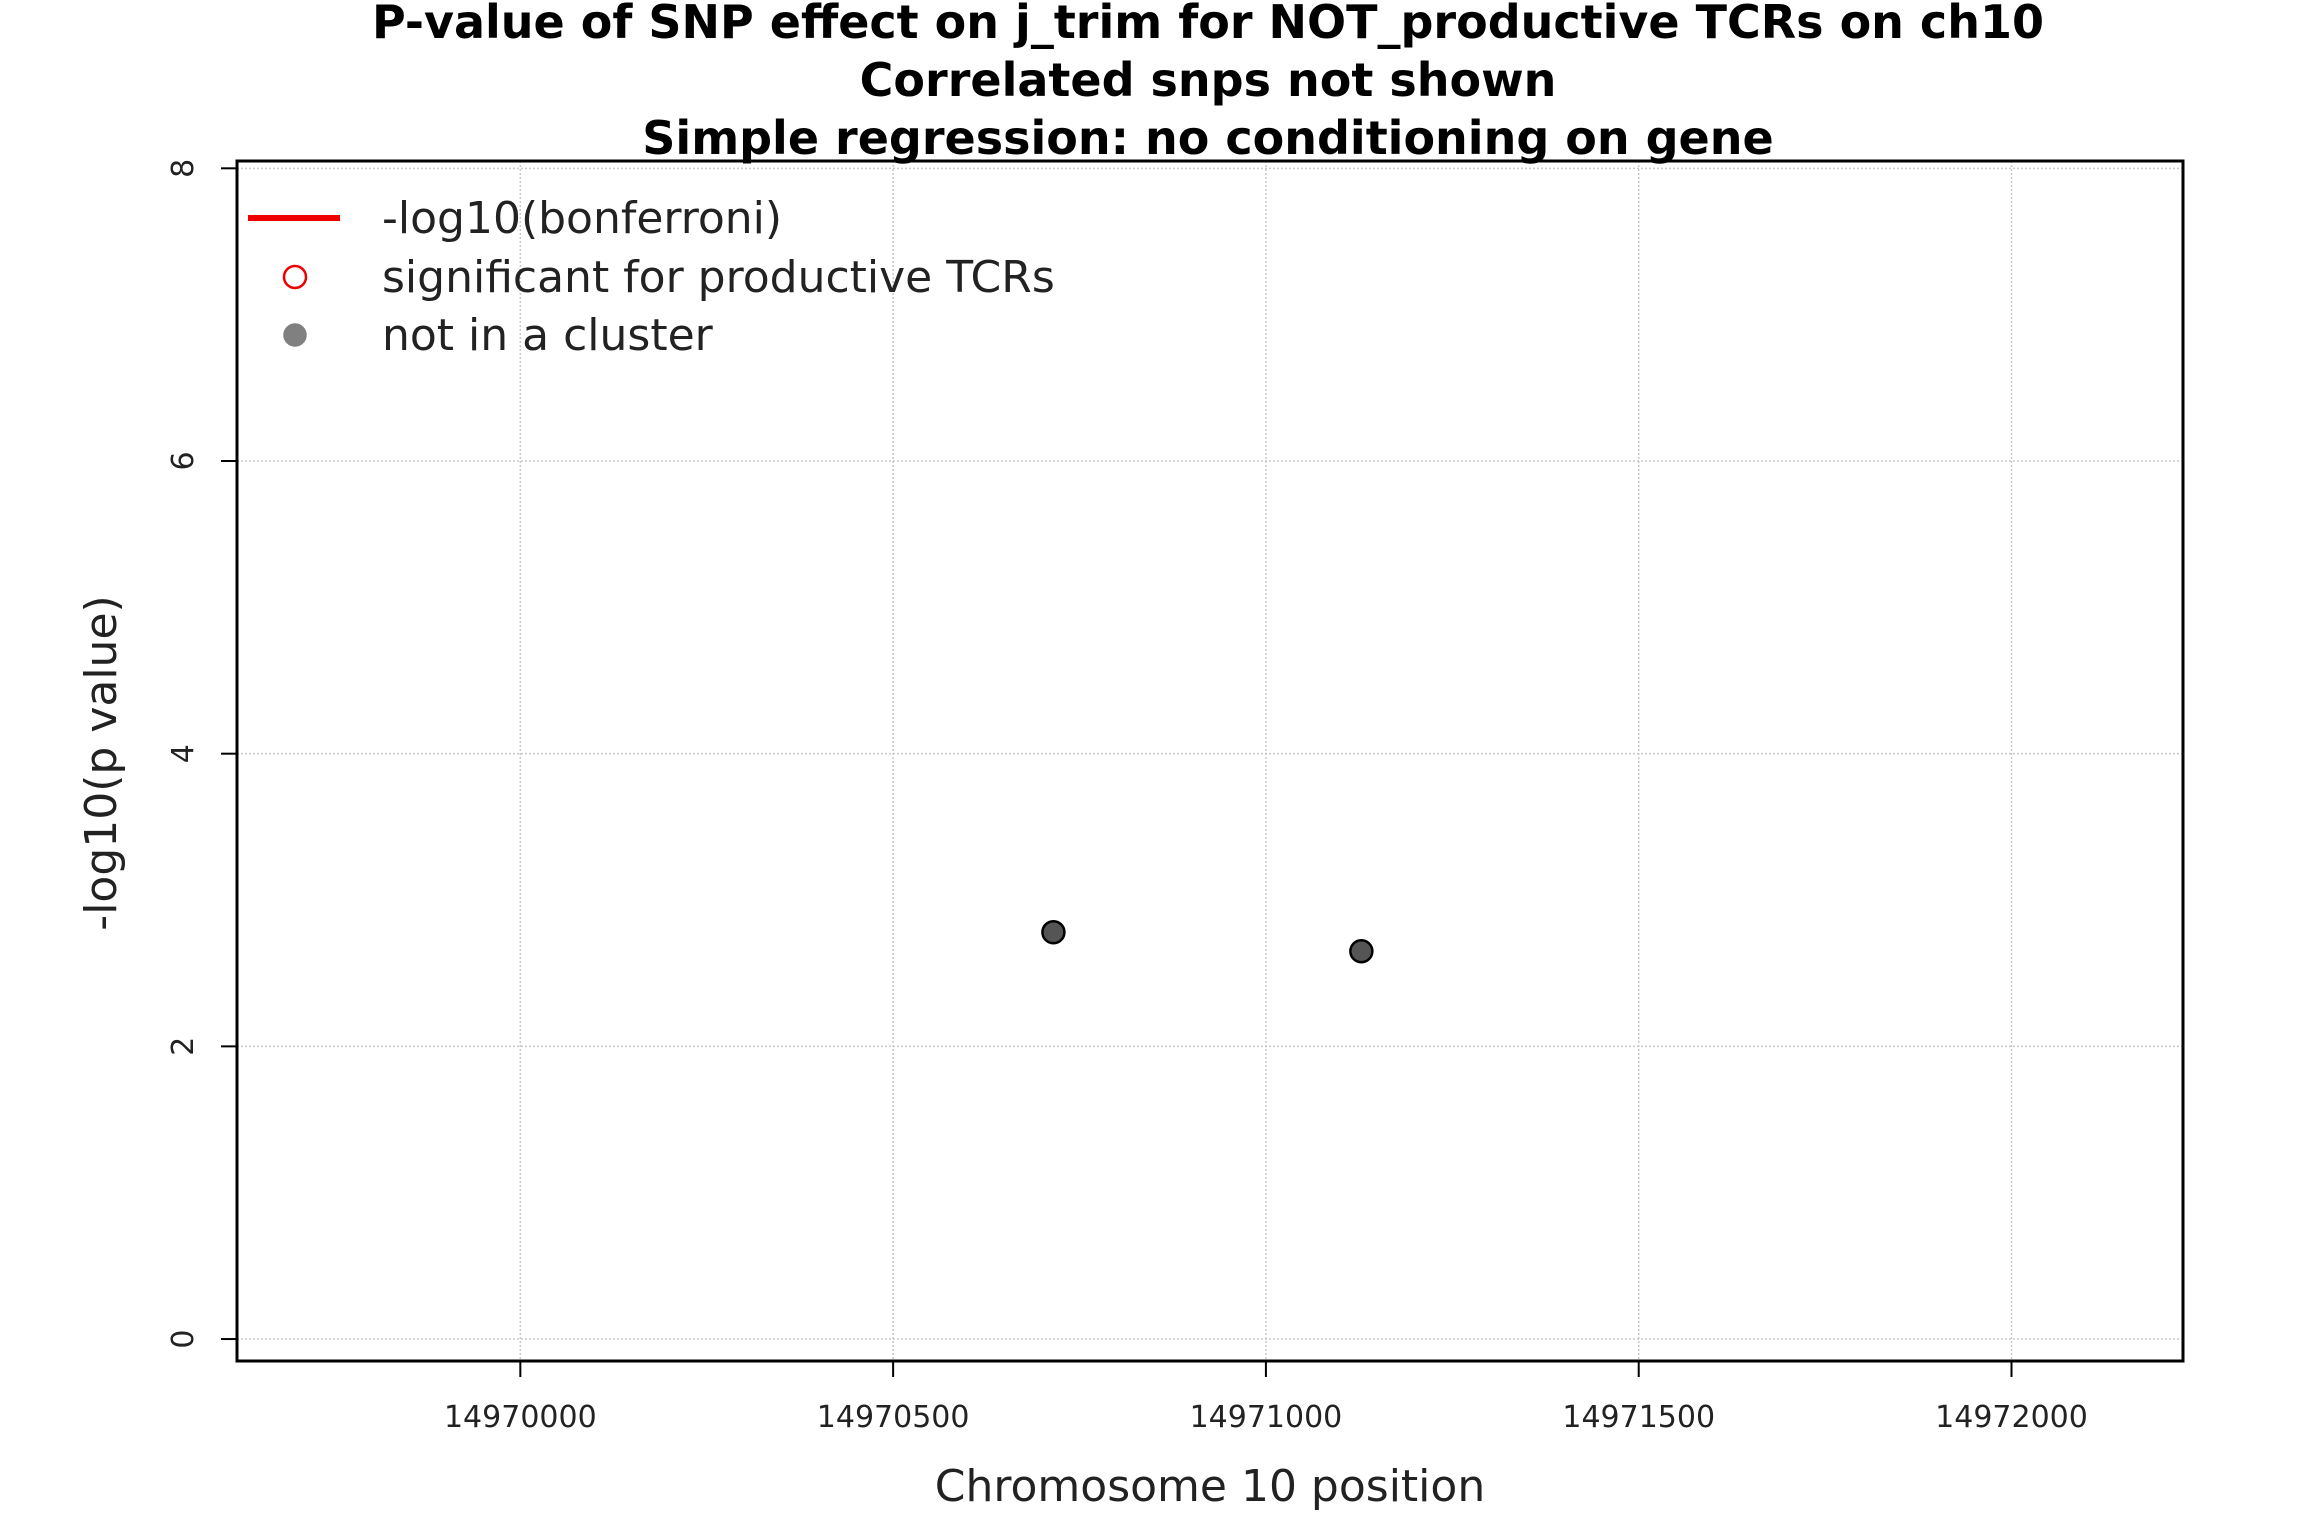  What do you see at coordinates (893, 1417) in the screenshot?
I see `x-tick-label: 14970500` at bounding box center [893, 1417].